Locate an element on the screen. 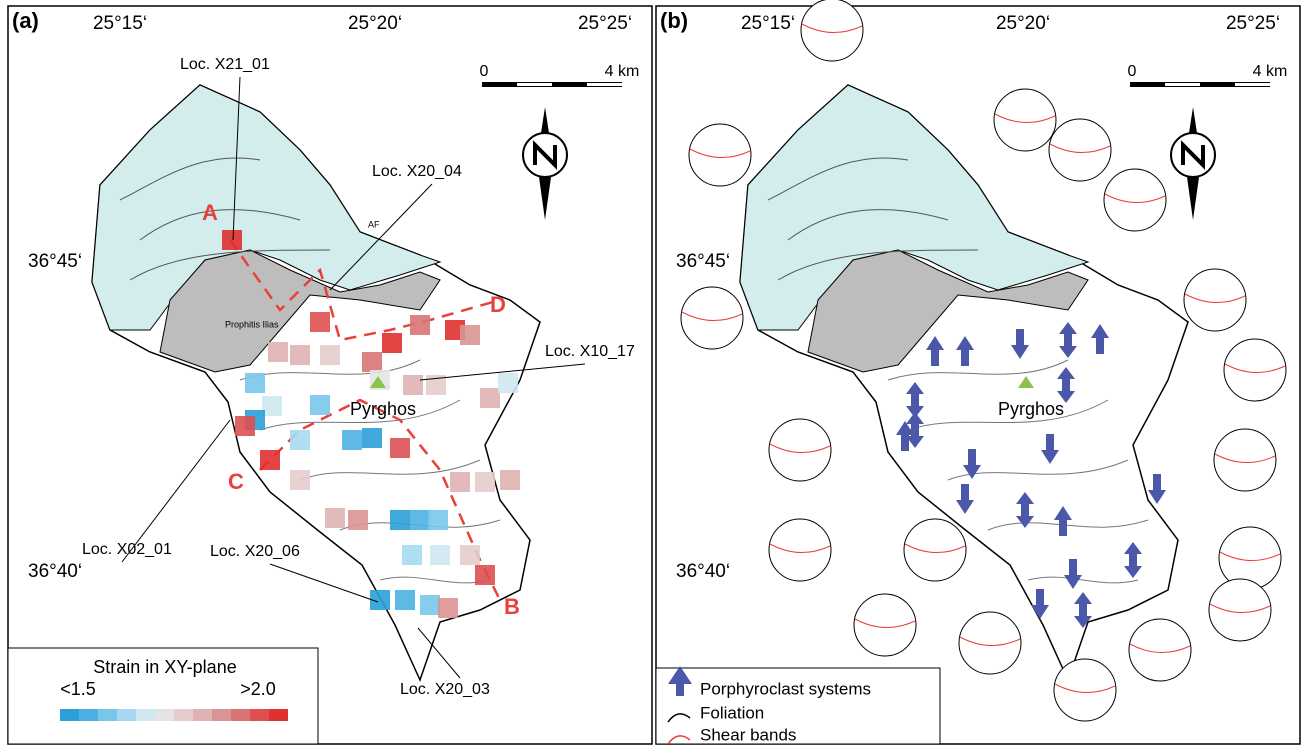 The image size is (1309, 753). longitude-label: 25°15‘ is located at coordinates (768, 23).